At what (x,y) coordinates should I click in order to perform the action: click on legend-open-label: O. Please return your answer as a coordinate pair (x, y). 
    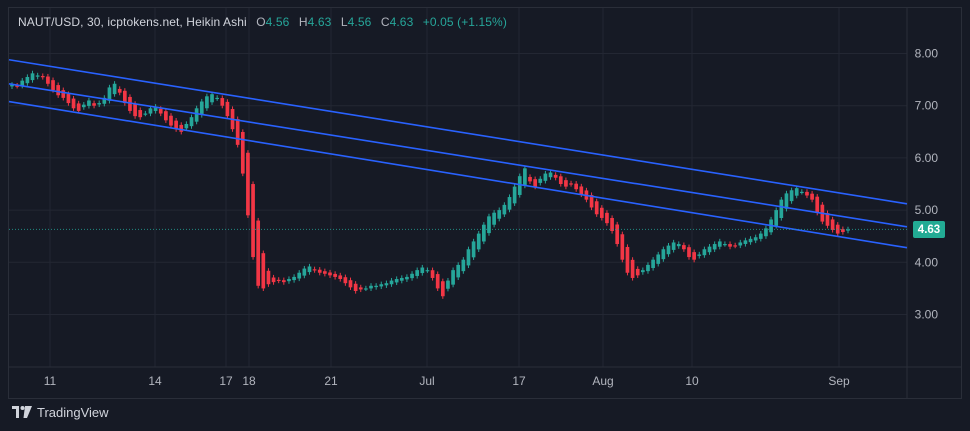
    Looking at the image, I should click on (261, 22).